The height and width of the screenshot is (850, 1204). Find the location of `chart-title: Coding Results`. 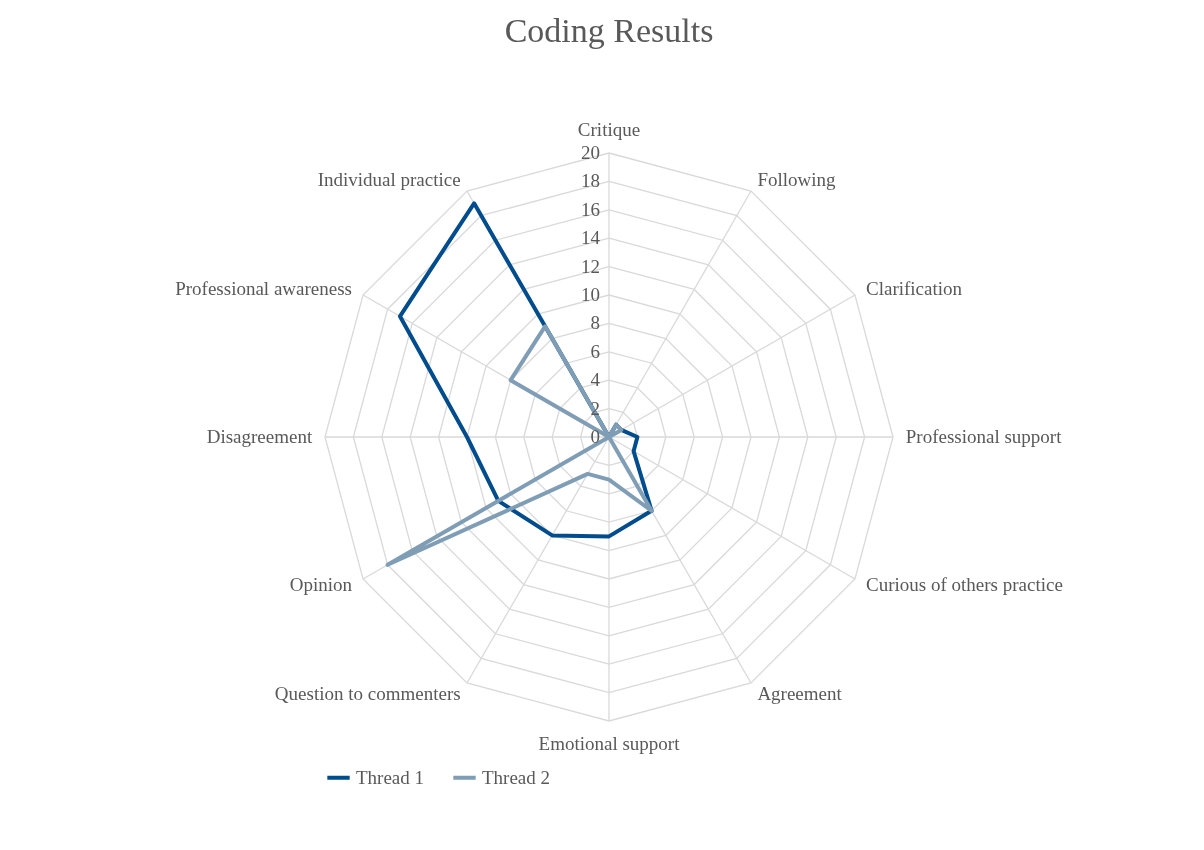

chart-title: Coding Results is located at coordinates (609, 31).